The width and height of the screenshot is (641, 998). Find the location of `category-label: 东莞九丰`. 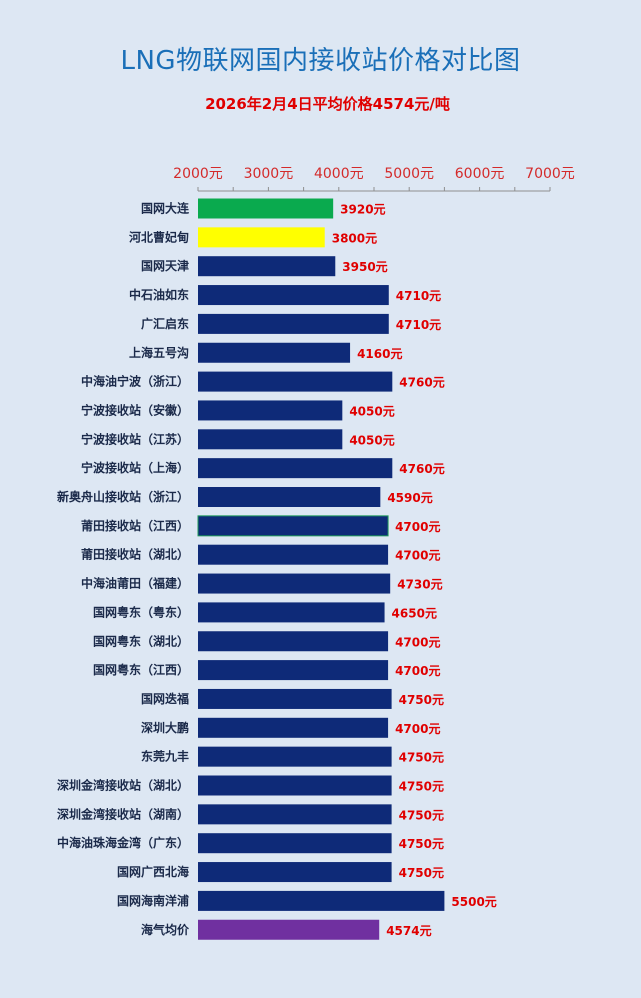

category-label: 东莞九丰 is located at coordinates (165, 756).